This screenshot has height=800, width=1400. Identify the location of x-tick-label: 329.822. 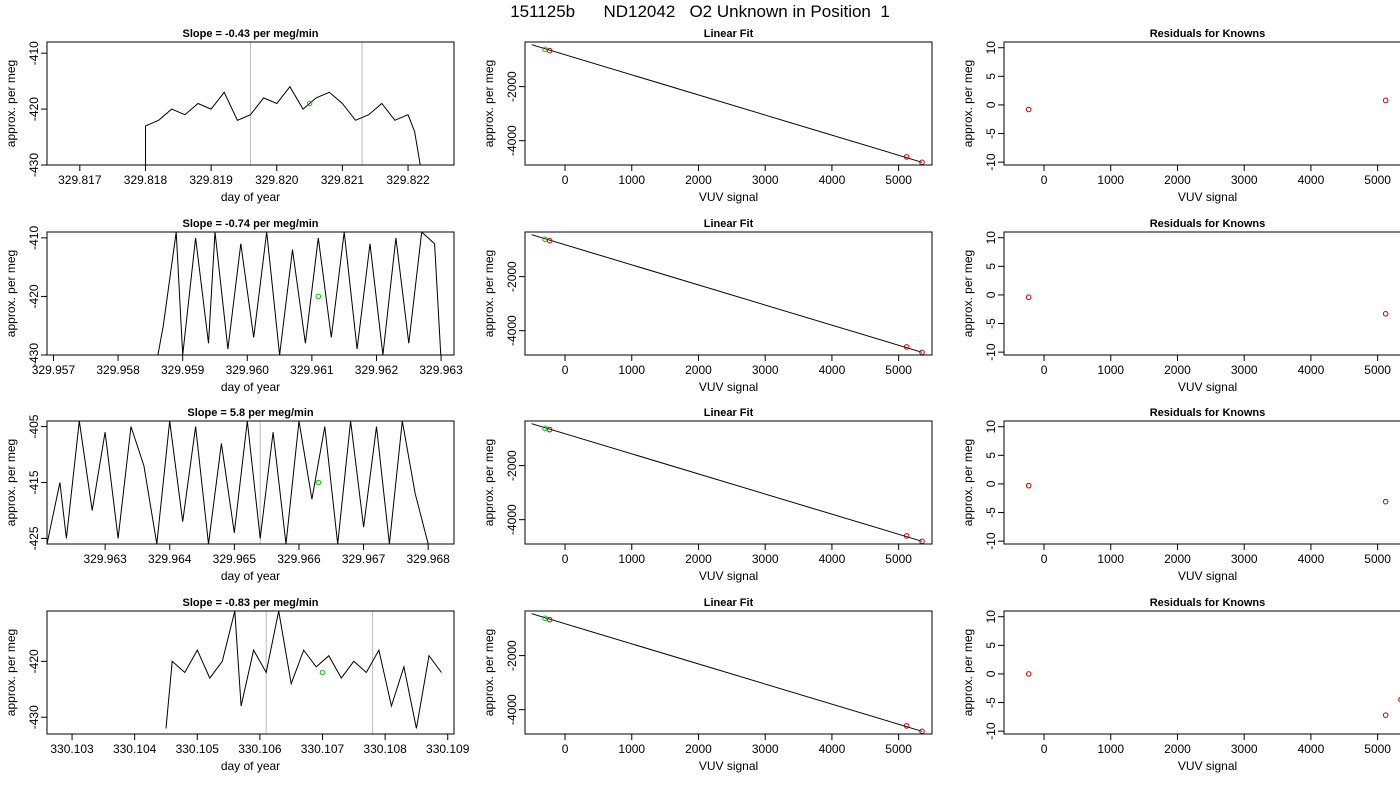
(408, 180).